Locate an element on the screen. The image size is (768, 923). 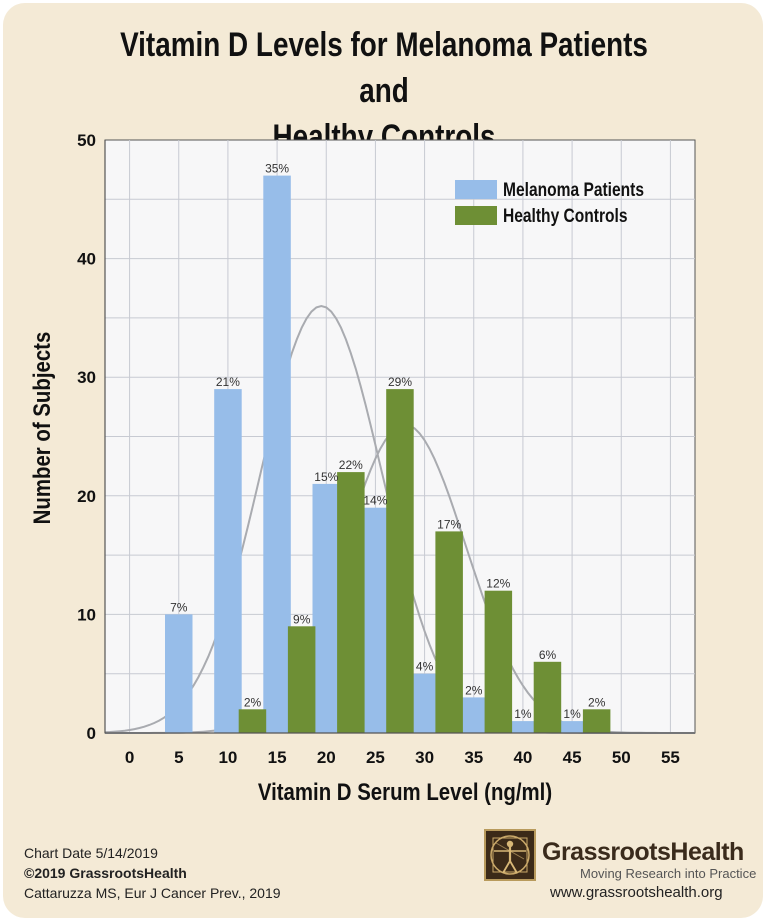
legend-swatch-melanoma is located at coordinates (476, 189).